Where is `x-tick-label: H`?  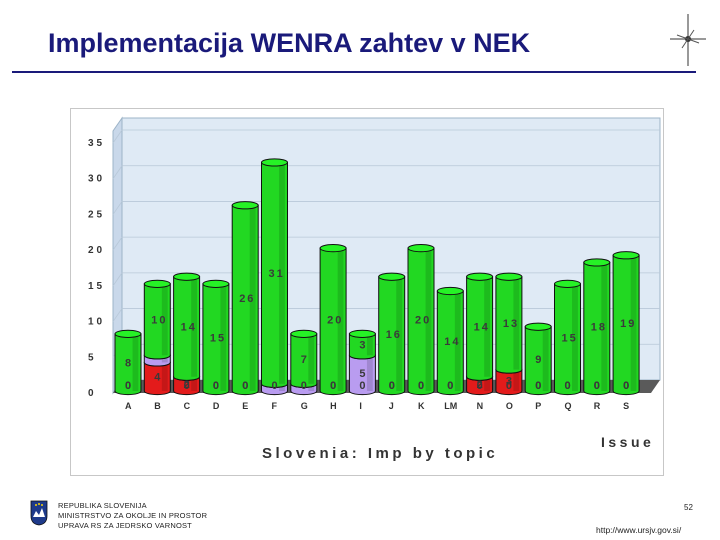
x-tick-label: H is located at coordinates (333, 406).